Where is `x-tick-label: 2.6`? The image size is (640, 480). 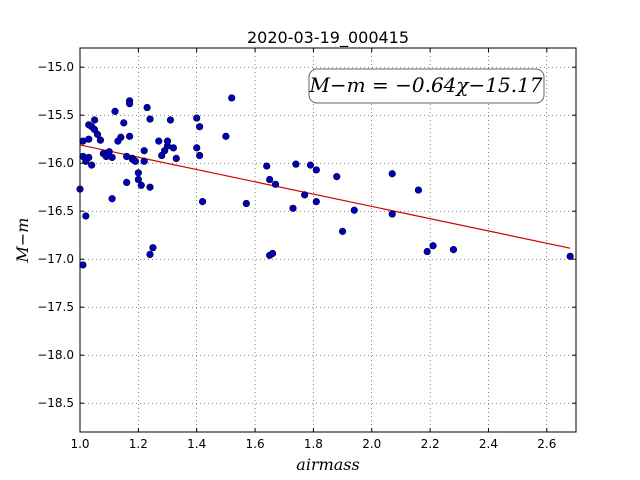
x-tick-label: 2.6 is located at coordinates (546, 444).